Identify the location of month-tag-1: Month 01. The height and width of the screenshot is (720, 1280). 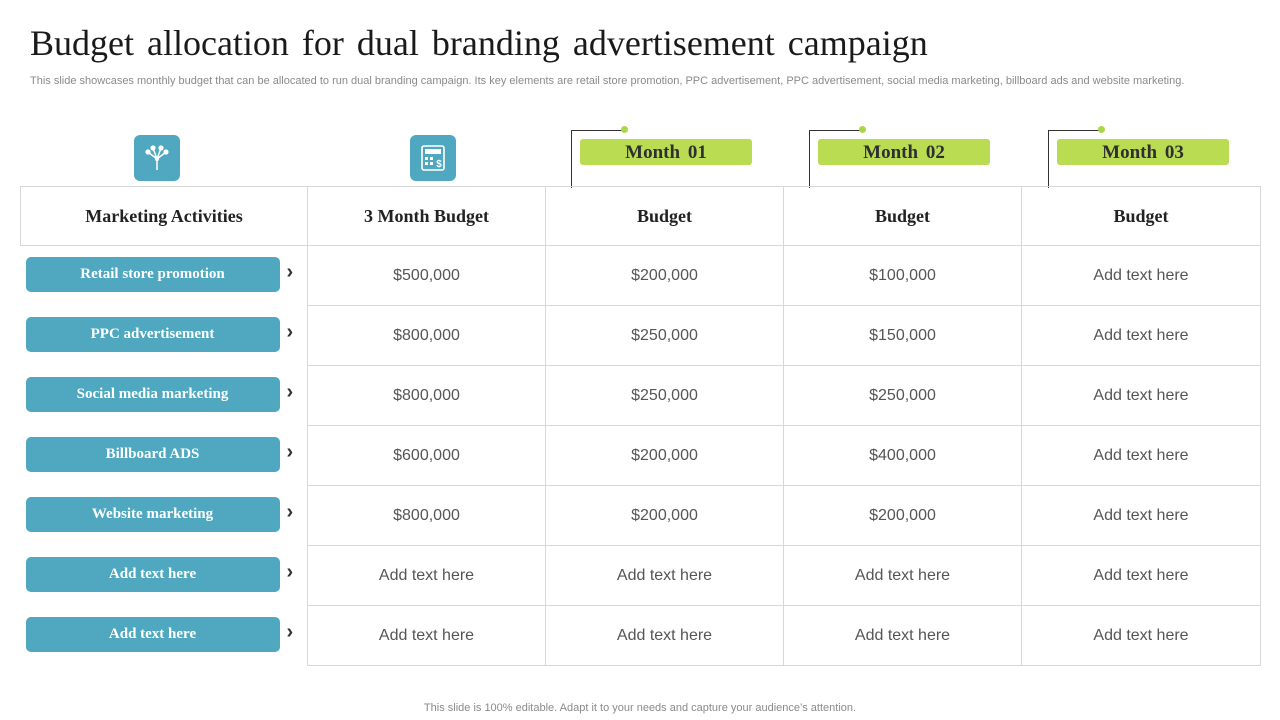
(662, 157).